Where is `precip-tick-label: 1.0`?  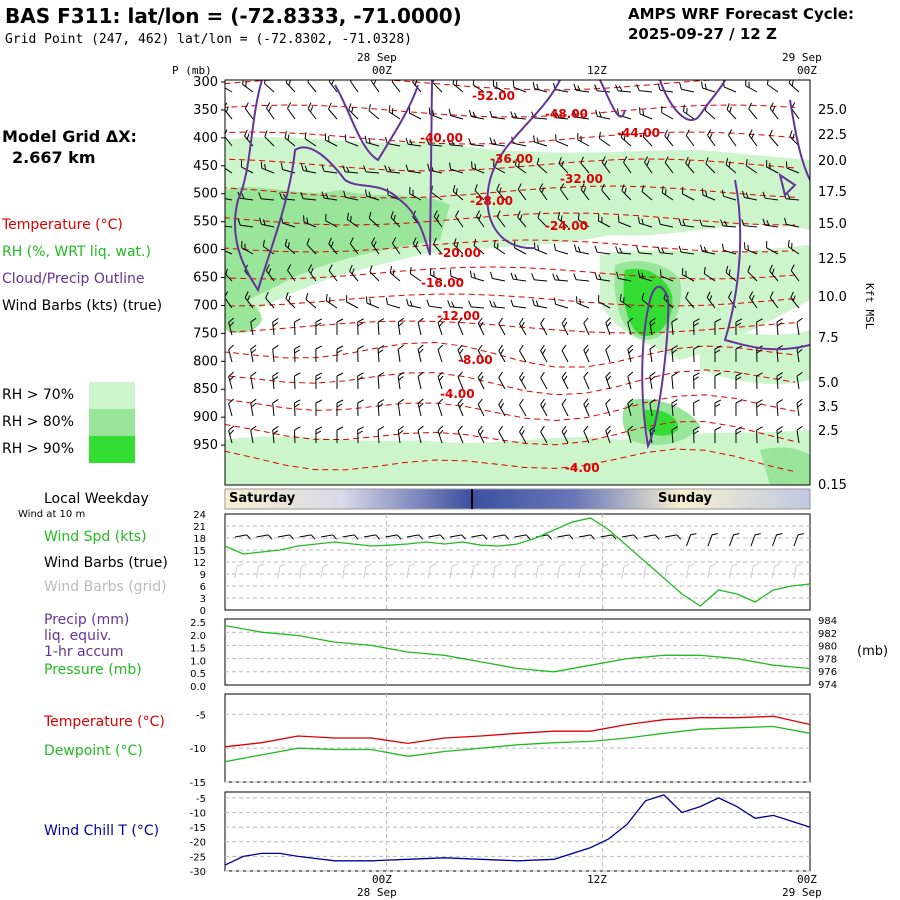
precip-tick-label: 1.0 is located at coordinates (198, 661).